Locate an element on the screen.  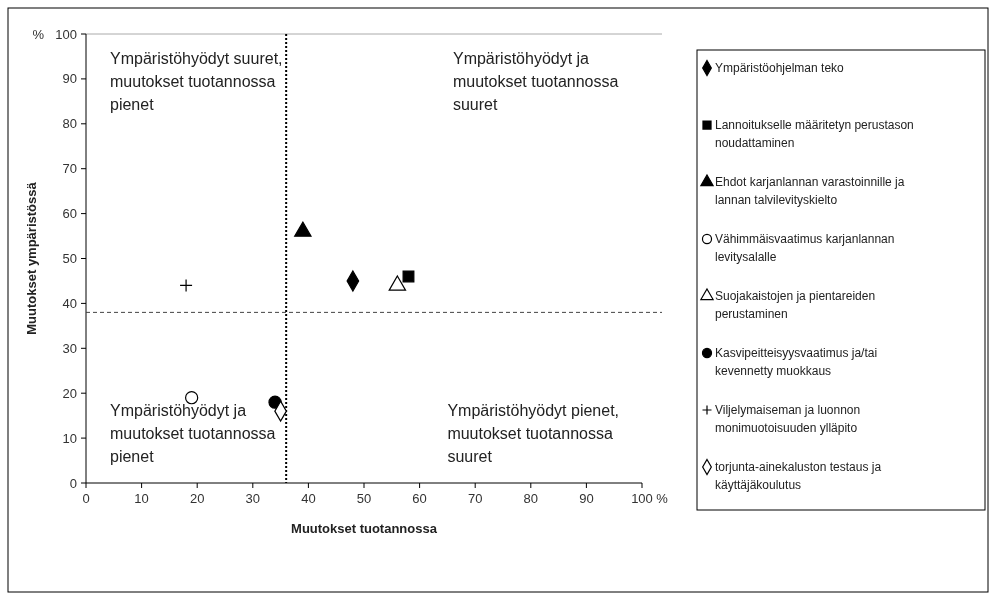
y-tick-label: 90 is located at coordinates (69, 79).